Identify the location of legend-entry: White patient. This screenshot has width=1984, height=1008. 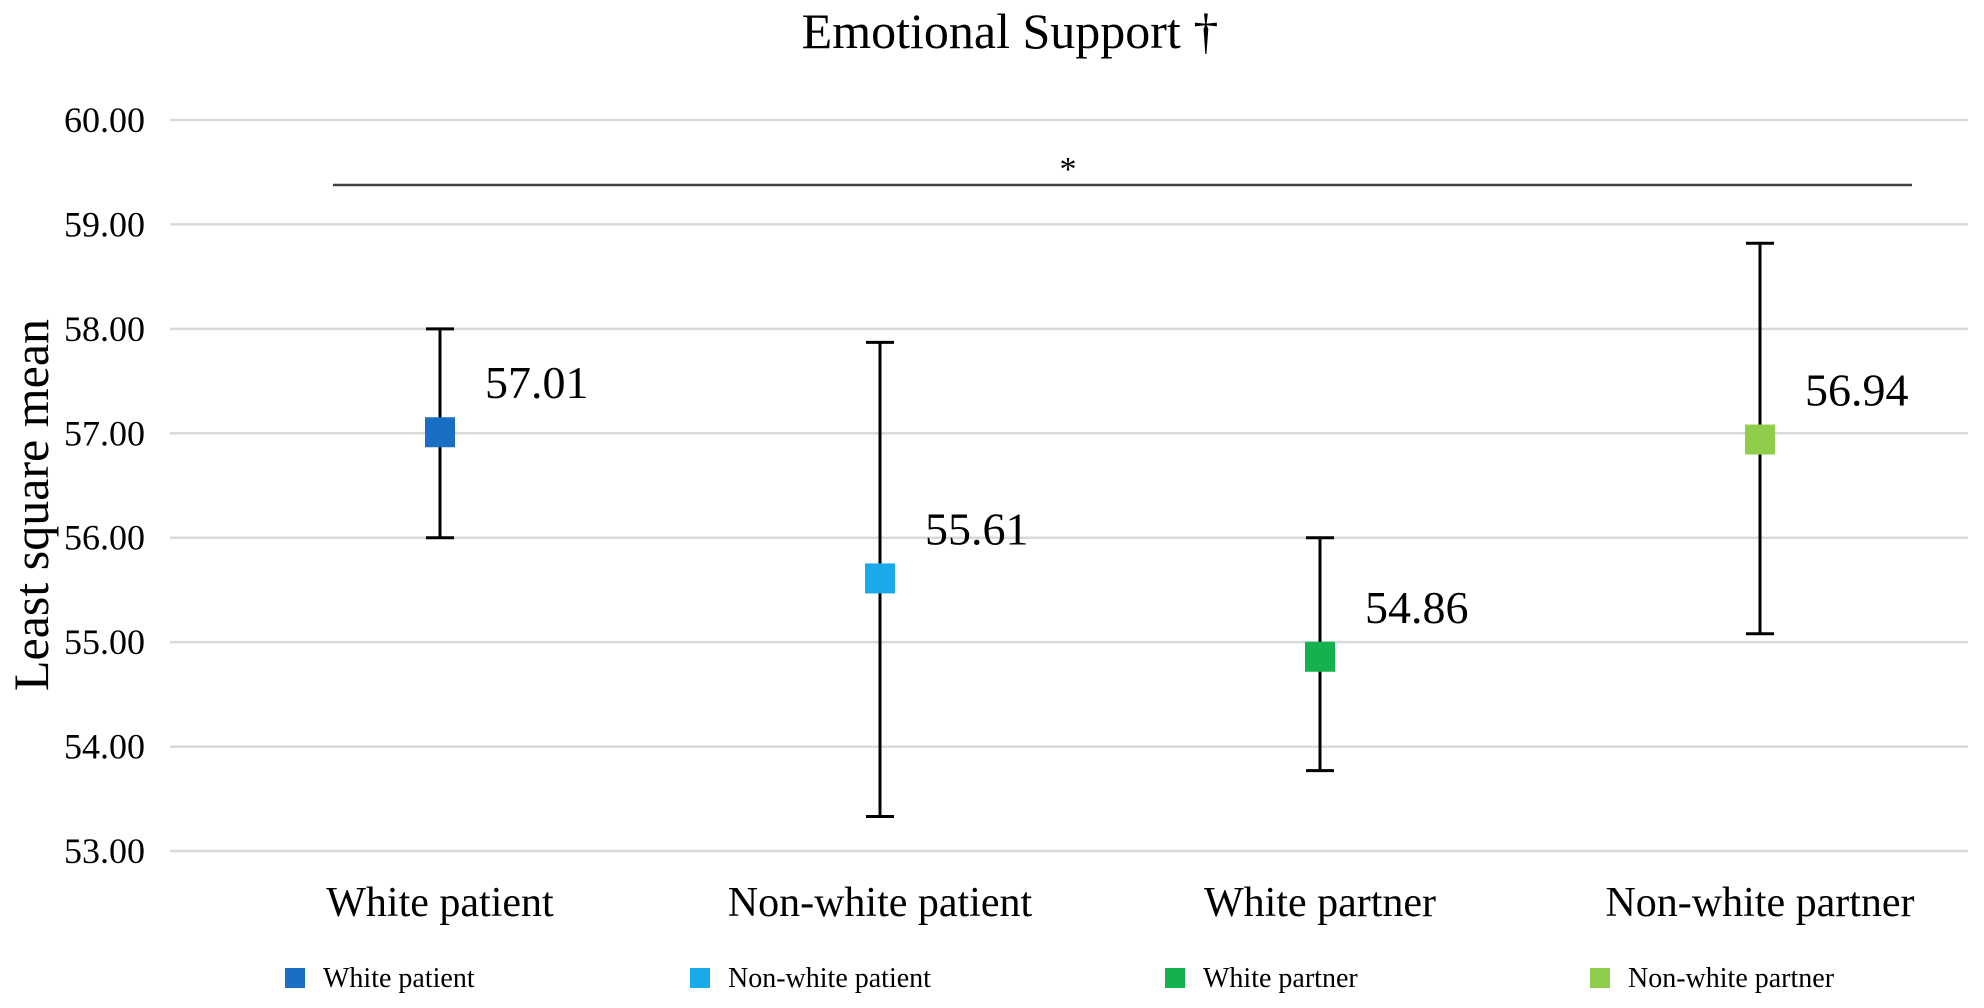
(399, 978).